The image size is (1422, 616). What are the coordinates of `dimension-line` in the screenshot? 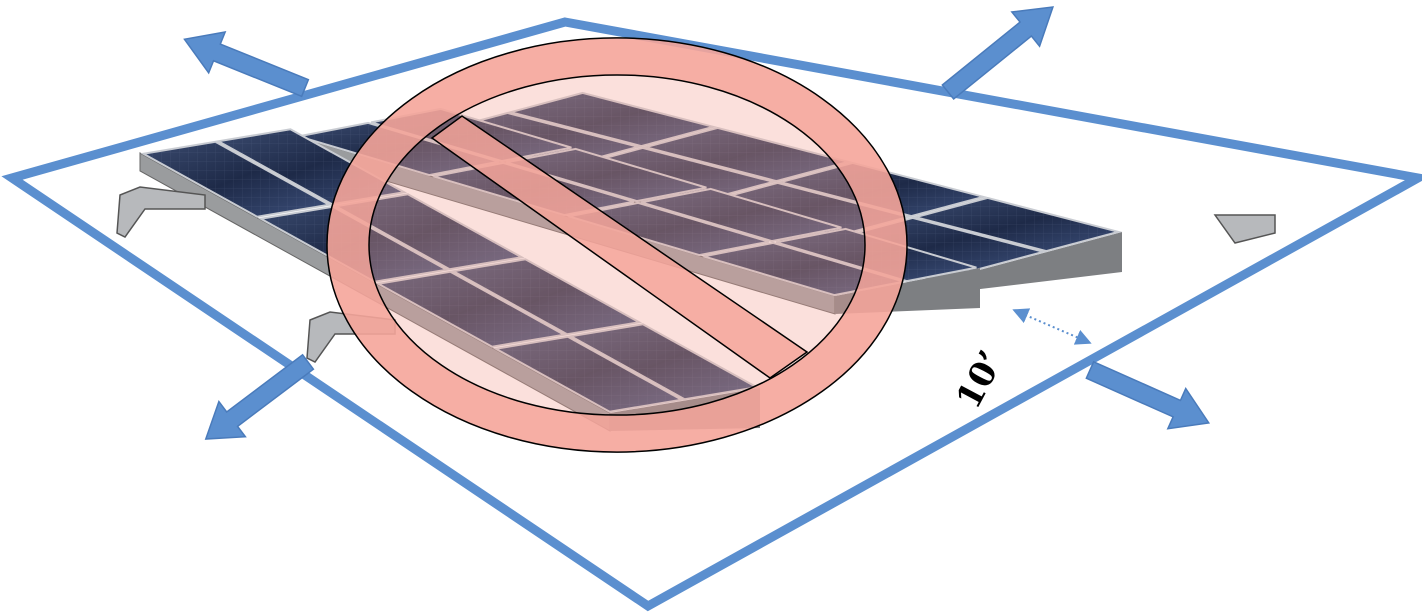 It's located at (1052, 326).